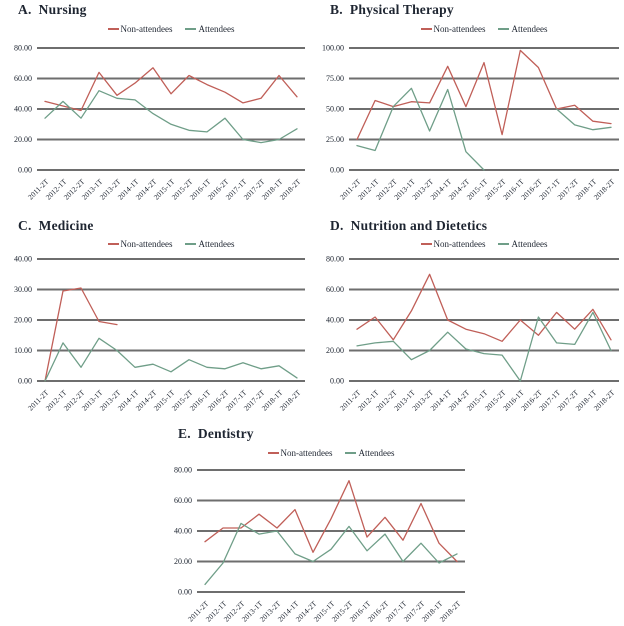 This screenshot has height=626, width=624. What do you see at coordinates (52, 9) in the screenshot?
I see `chart-title-nursing: A. Nursing` at bounding box center [52, 9].